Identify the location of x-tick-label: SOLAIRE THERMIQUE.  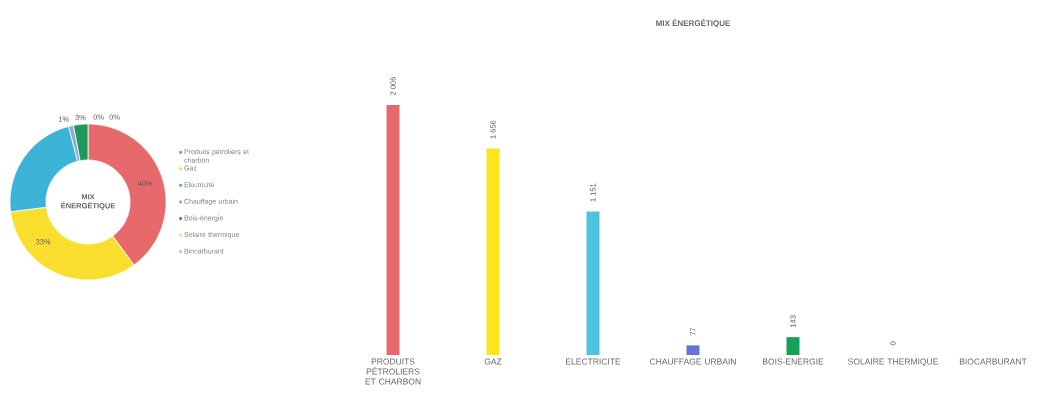
(893, 362).